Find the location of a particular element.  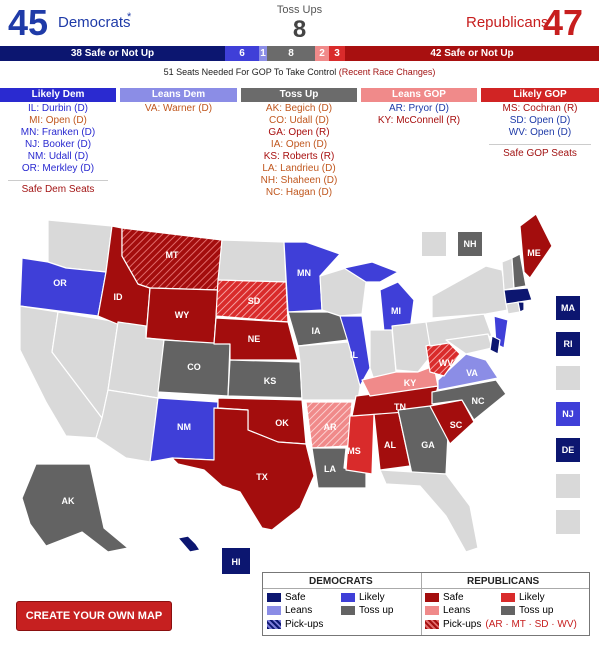

box-ct is located at coordinates (568, 378).